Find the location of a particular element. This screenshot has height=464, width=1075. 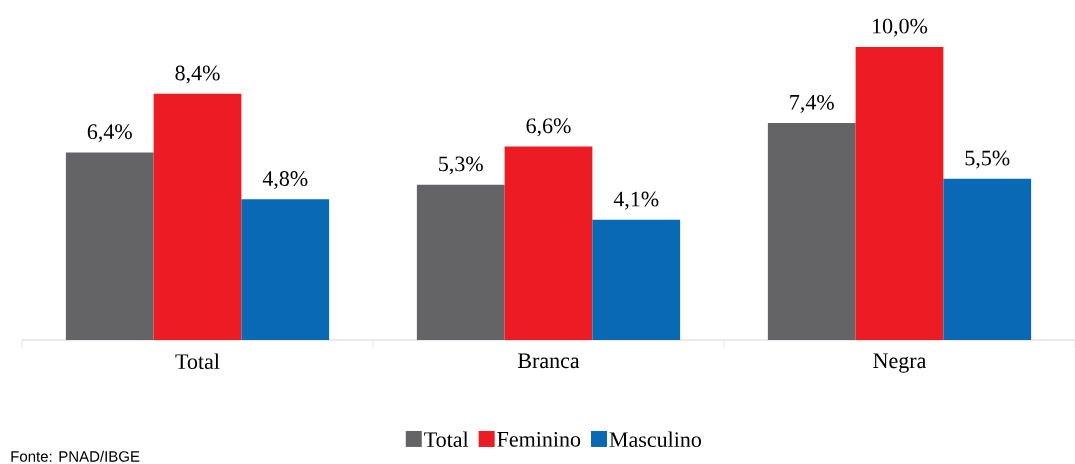

data-label: 6,6% is located at coordinates (548, 127).